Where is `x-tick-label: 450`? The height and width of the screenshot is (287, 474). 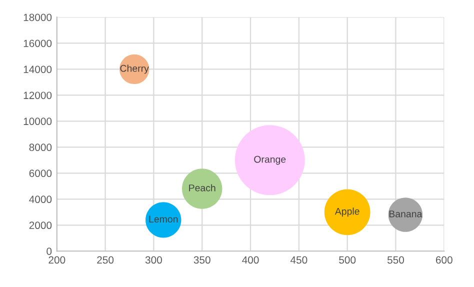
x-tick-label: 450 is located at coordinates (299, 260).